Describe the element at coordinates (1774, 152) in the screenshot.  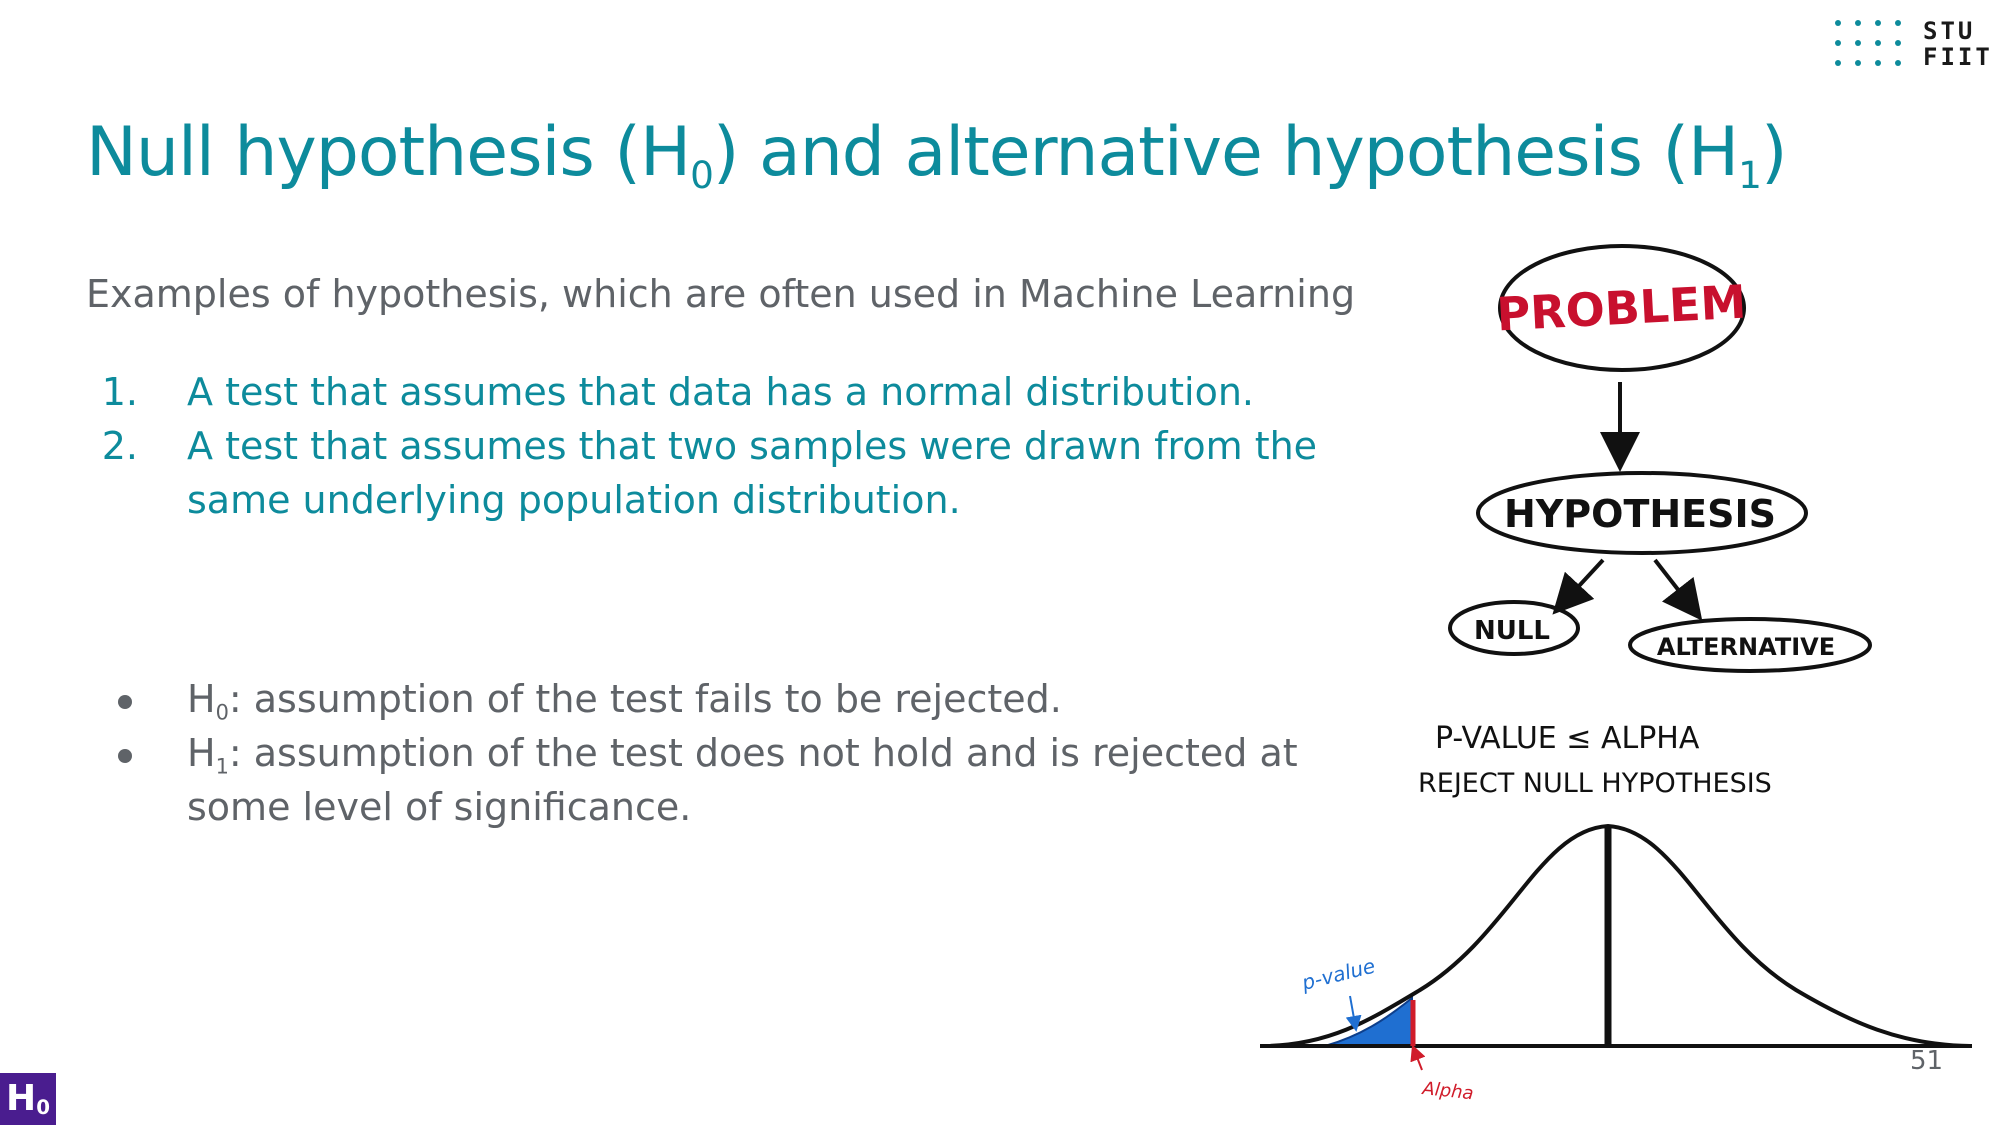
I see `title-part-3: )` at that location.